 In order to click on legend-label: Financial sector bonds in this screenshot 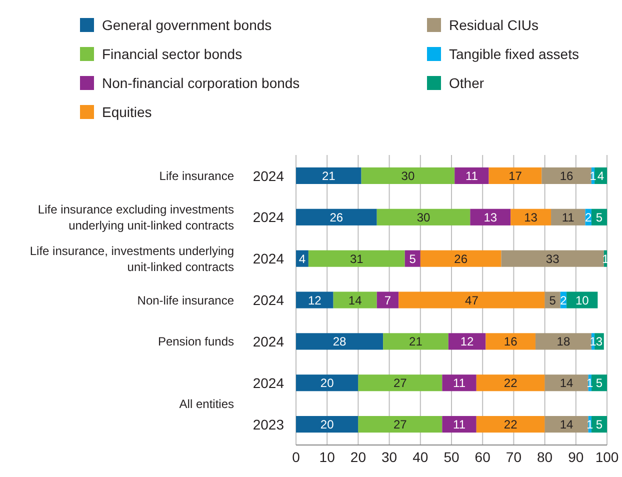, I will do `click(172, 54)`.